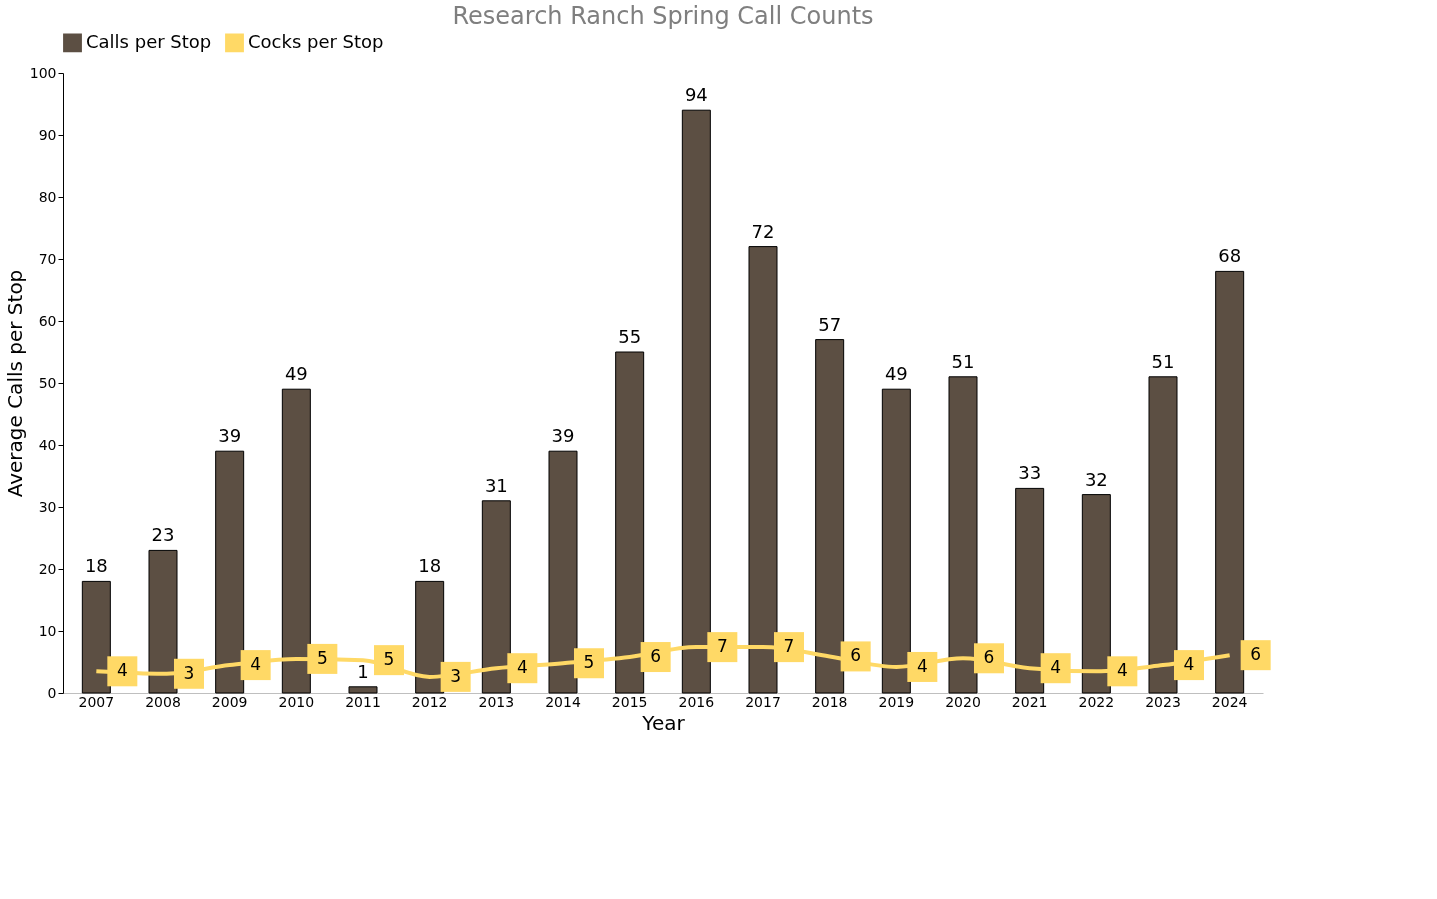 The height and width of the screenshot is (899, 1437). Describe the element at coordinates (47, 134) in the screenshot. I see `y-tick-label: 90` at that location.